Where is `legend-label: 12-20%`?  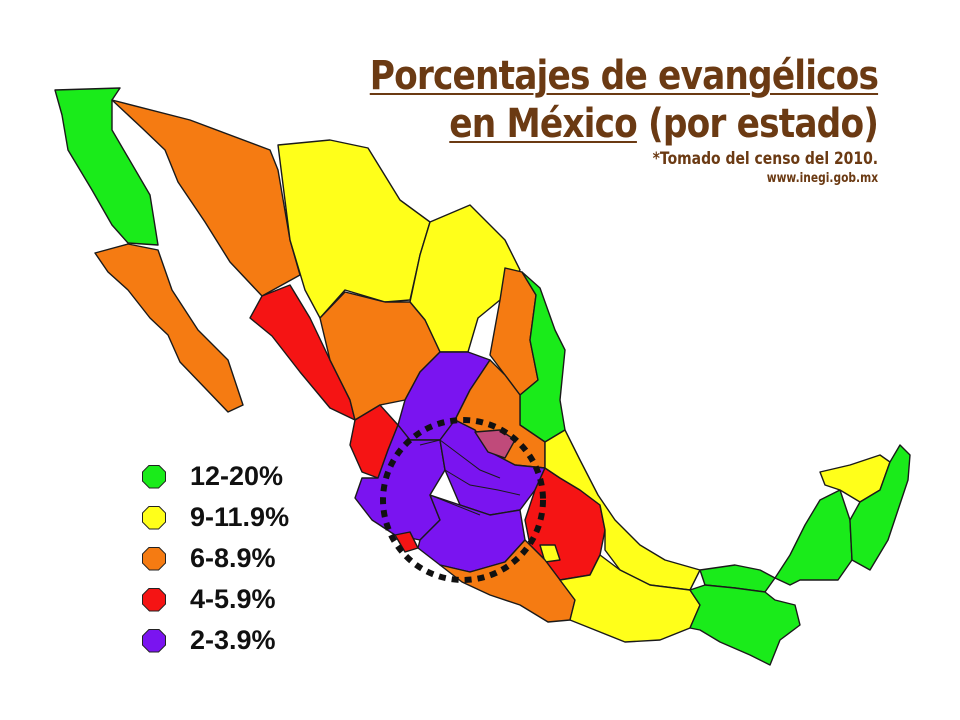
legend-label: 12-20% is located at coordinates (237, 476).